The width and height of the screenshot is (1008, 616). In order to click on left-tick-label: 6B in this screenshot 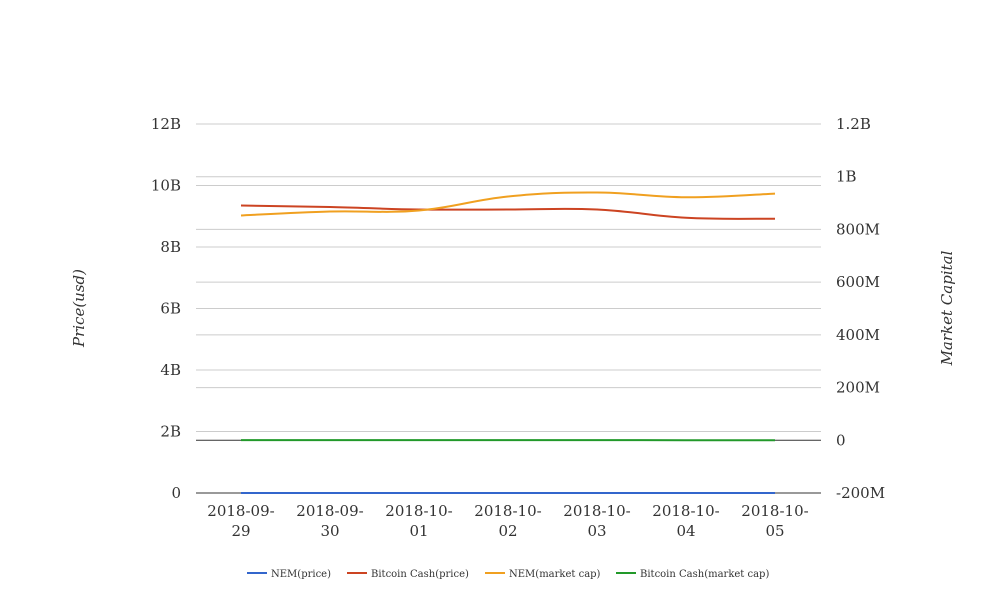, I will do `click(170, 309)`.